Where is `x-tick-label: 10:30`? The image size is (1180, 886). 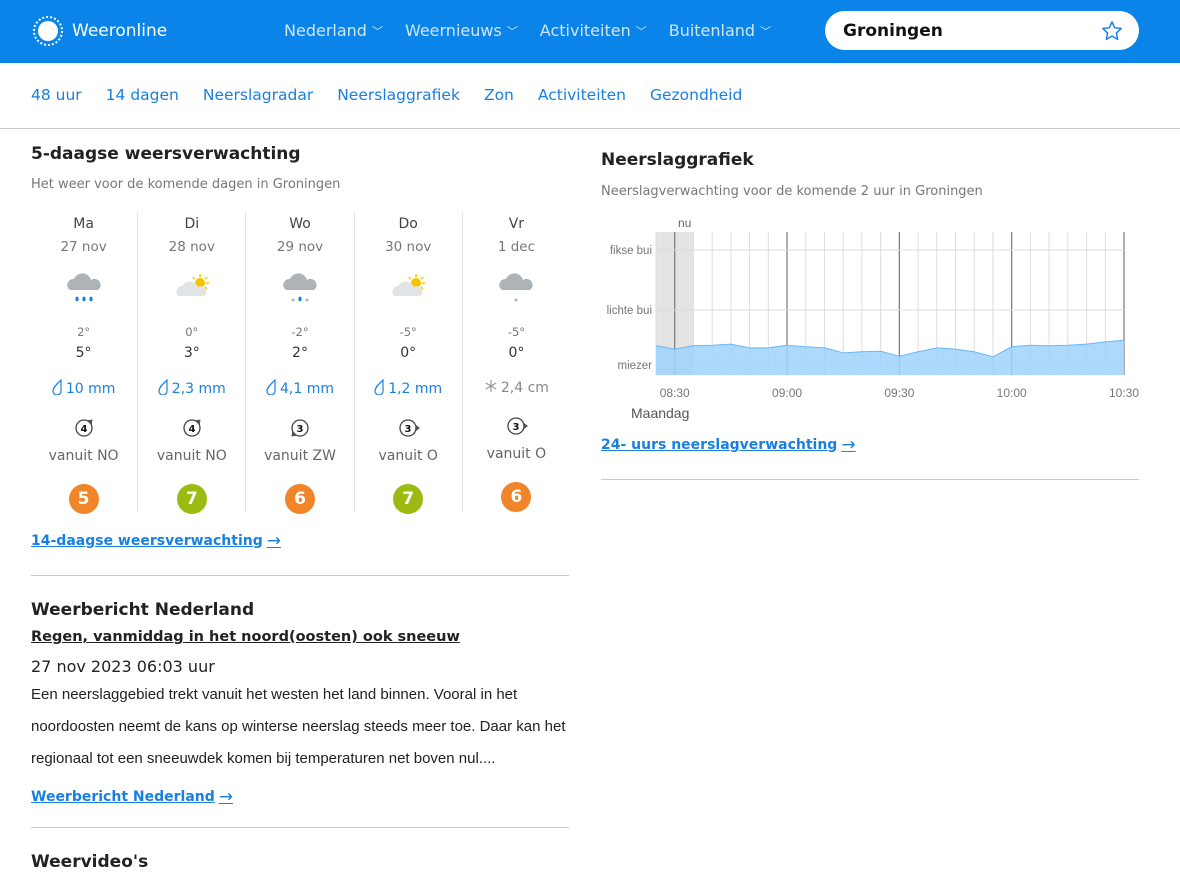 x-tick-label: 10:30 is located at coordinates (1124, 393).